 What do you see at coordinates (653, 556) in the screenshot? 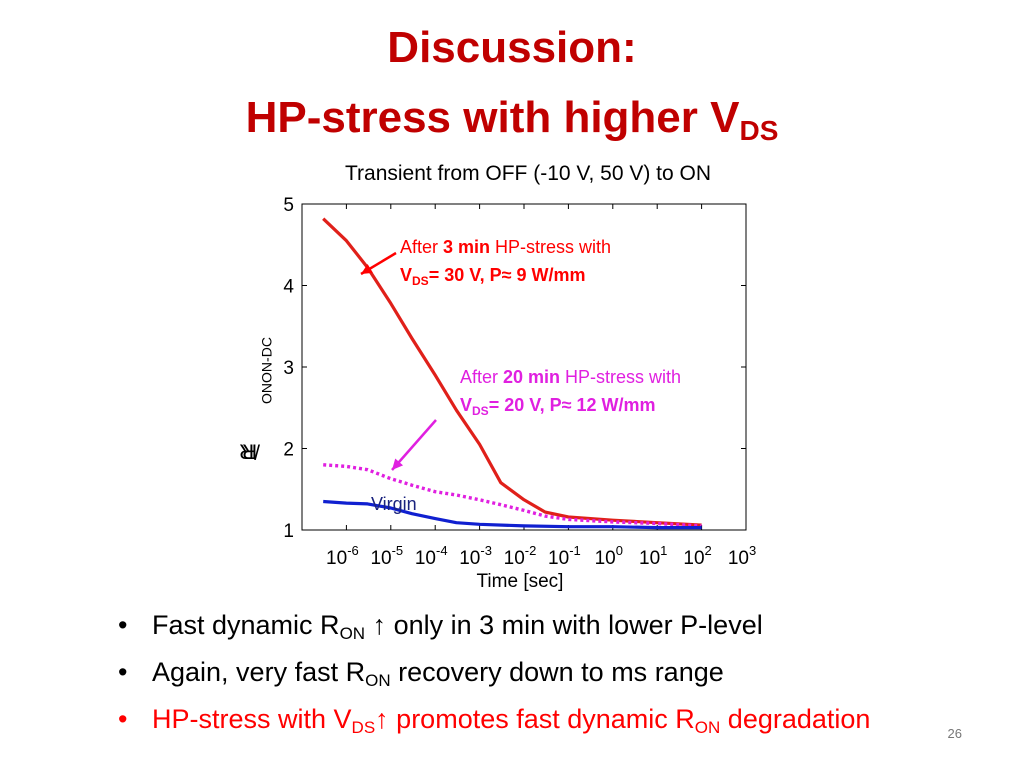
I see `x-tick-label: 10¹` at bounding box center [653, 556].